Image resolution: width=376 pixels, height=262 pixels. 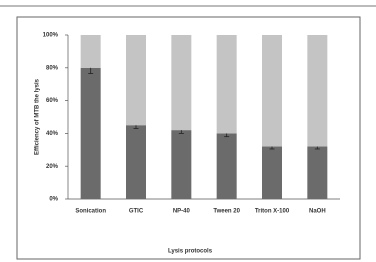 What do you see at coordinates (38, 116) in the screenshot?
I see `y-axis-title: Efficiency of MTB the lysis` at bounding box center [38, 116].